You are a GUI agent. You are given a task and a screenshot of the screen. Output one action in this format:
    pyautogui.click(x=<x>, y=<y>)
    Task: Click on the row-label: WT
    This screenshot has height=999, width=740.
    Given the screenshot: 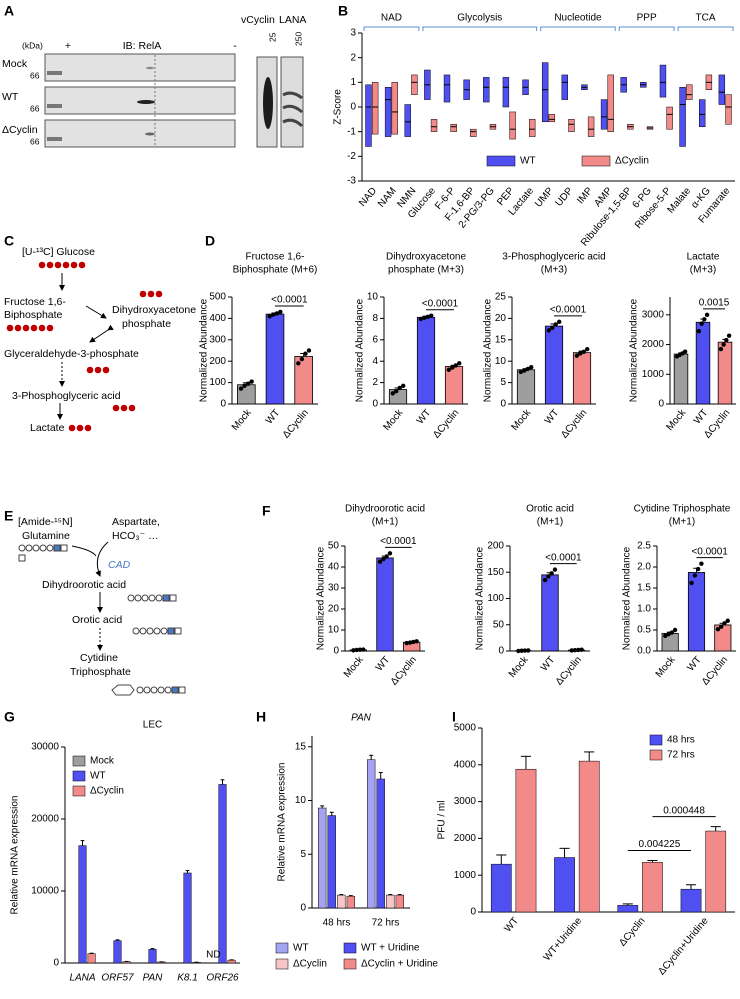 What is the action you would take?
    pyautogui.click(x=10, y=97)
    